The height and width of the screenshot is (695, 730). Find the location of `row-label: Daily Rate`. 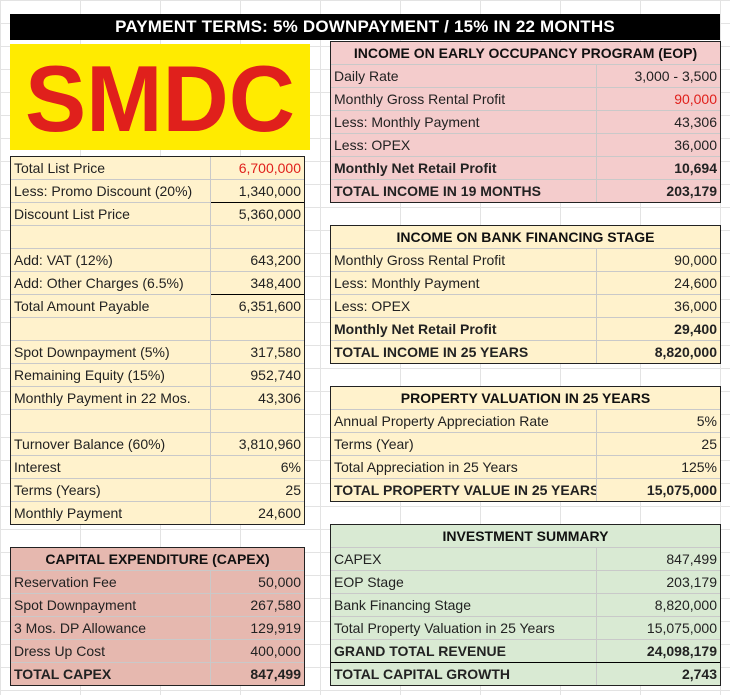

row-label: Daily Rate is located at coordinates (463, 76).